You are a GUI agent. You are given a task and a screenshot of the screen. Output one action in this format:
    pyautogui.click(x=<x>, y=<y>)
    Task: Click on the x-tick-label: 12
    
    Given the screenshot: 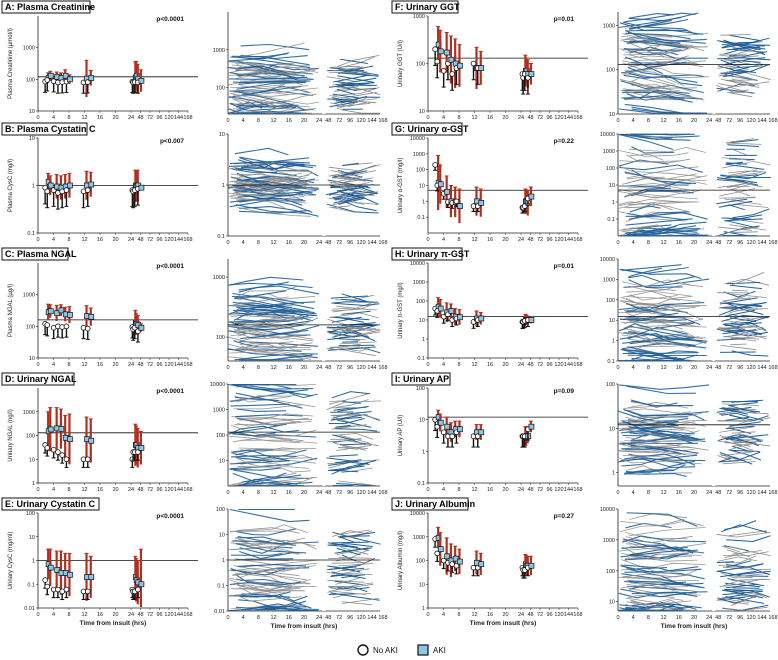 What is the action you would take?
    pyautogui.click(x=474, y=240)
    